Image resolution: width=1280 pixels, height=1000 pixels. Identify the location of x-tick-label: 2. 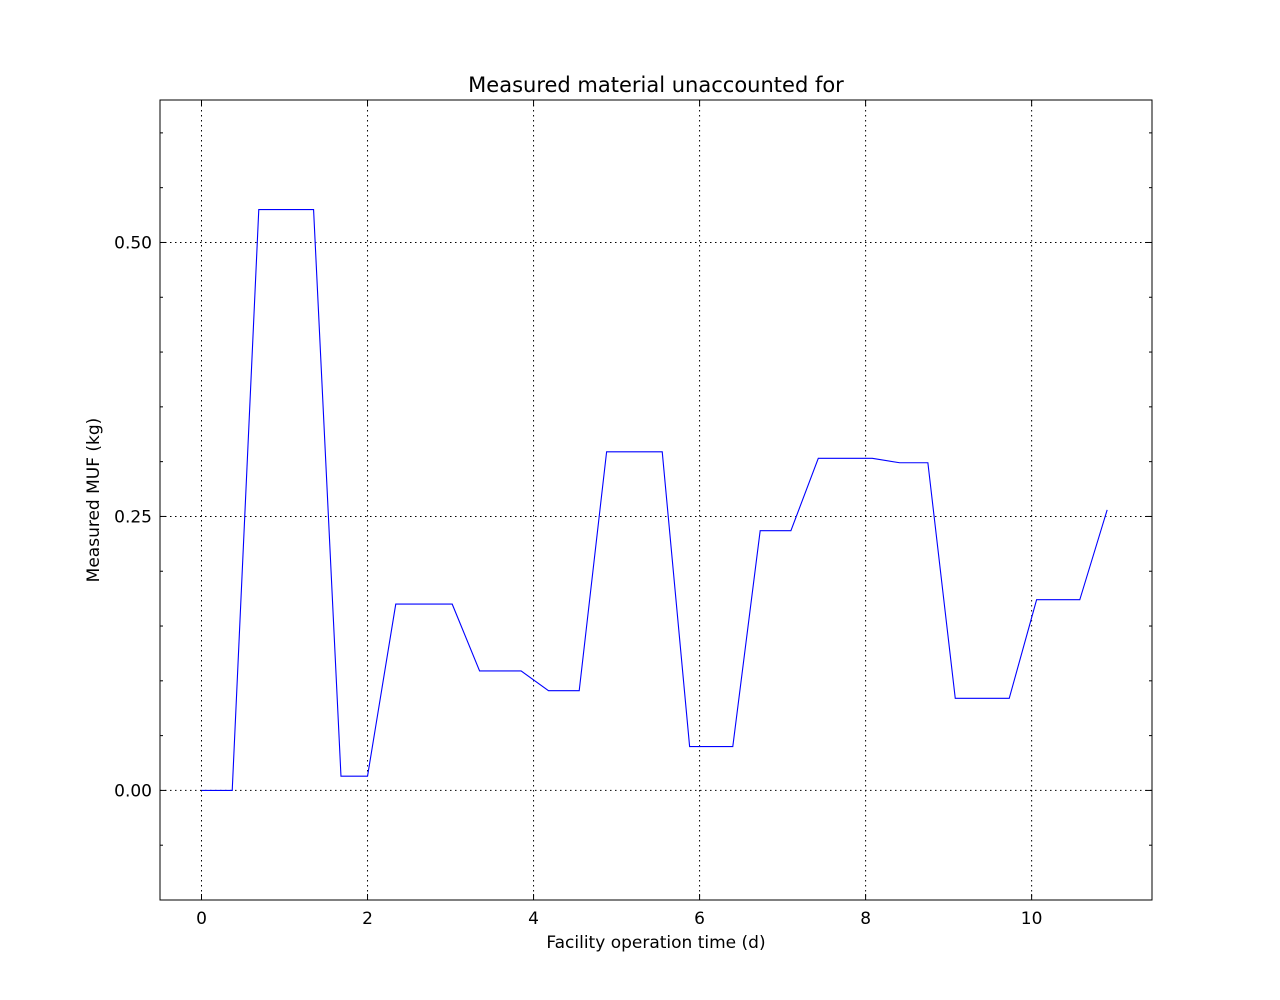
(367, 919).